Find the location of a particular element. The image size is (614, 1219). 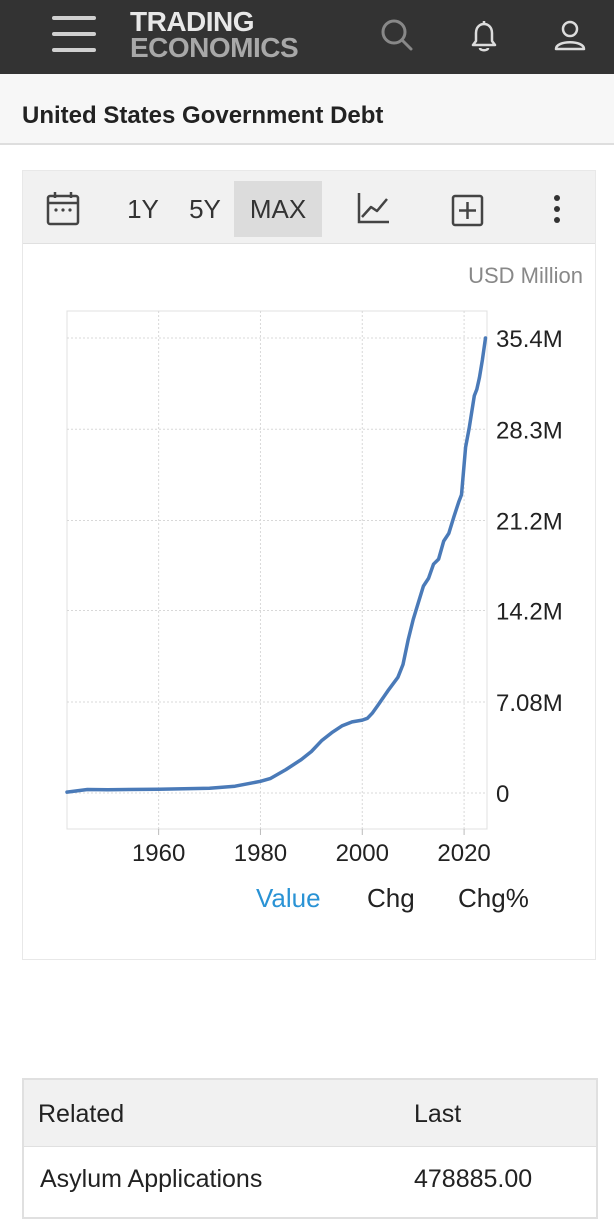

y-tick-label: 35.4M is located at coordinates (529, 339).